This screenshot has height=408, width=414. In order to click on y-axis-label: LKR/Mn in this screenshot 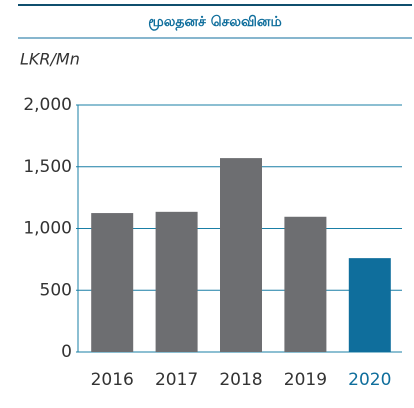, I will do `click(50, 59)`.